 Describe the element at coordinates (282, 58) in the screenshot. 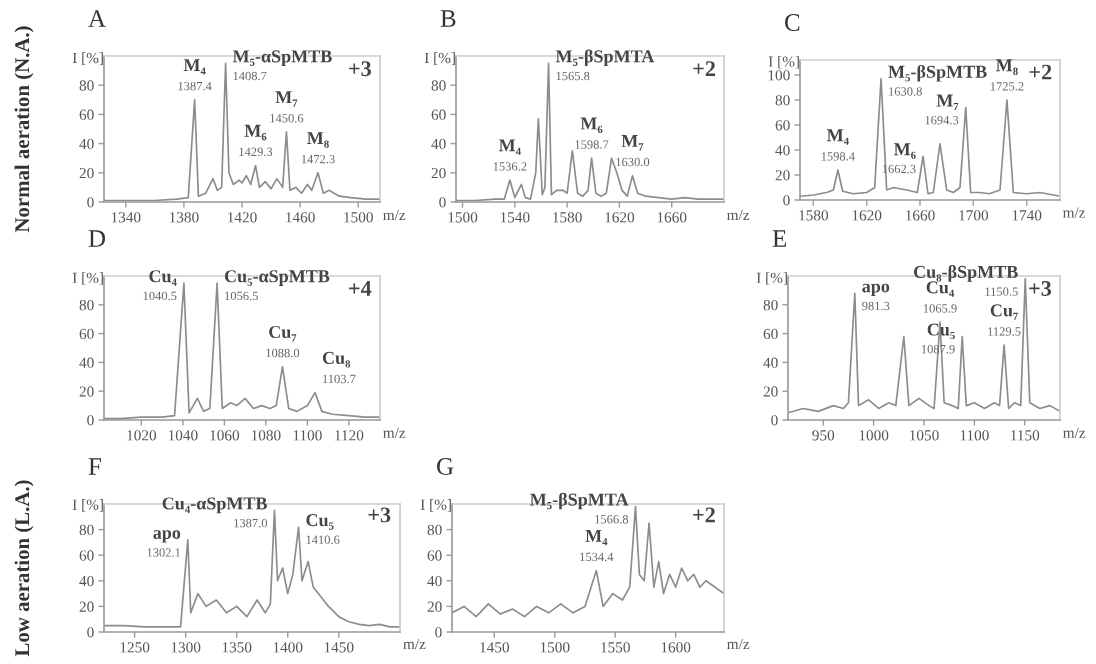

I see `annotation: M₅-αSpMTB` at that location.